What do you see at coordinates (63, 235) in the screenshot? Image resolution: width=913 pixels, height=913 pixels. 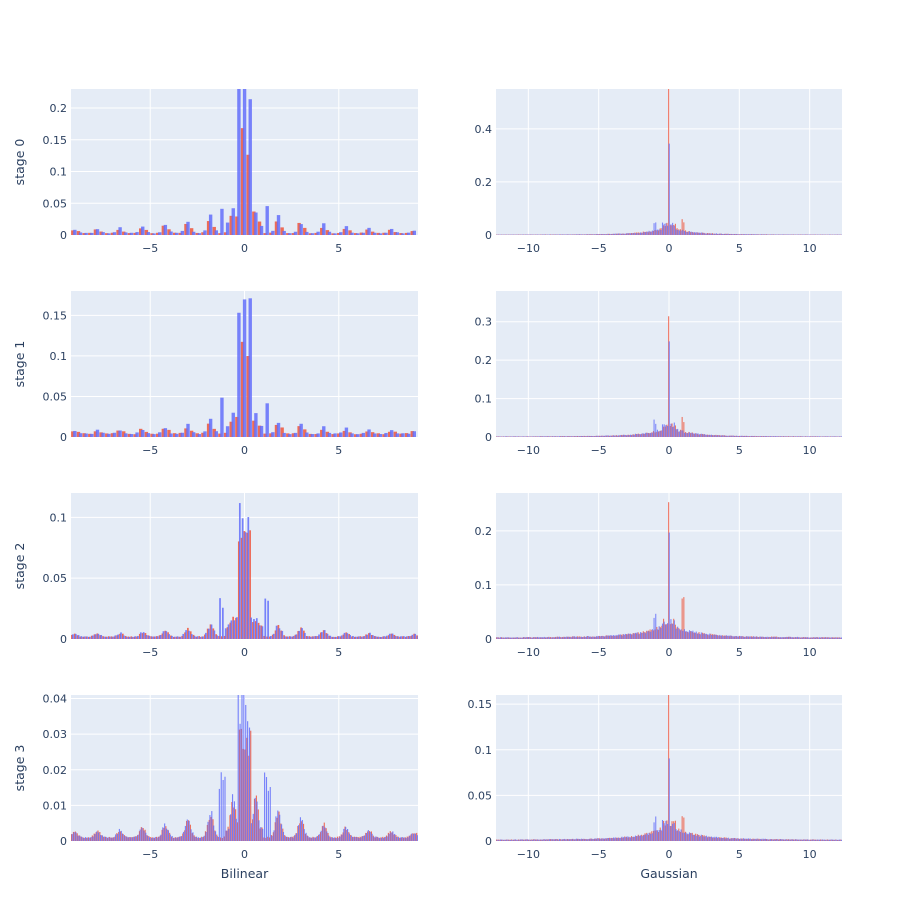 I see `y-tick-label: 0` at bounding box center [63, 235].